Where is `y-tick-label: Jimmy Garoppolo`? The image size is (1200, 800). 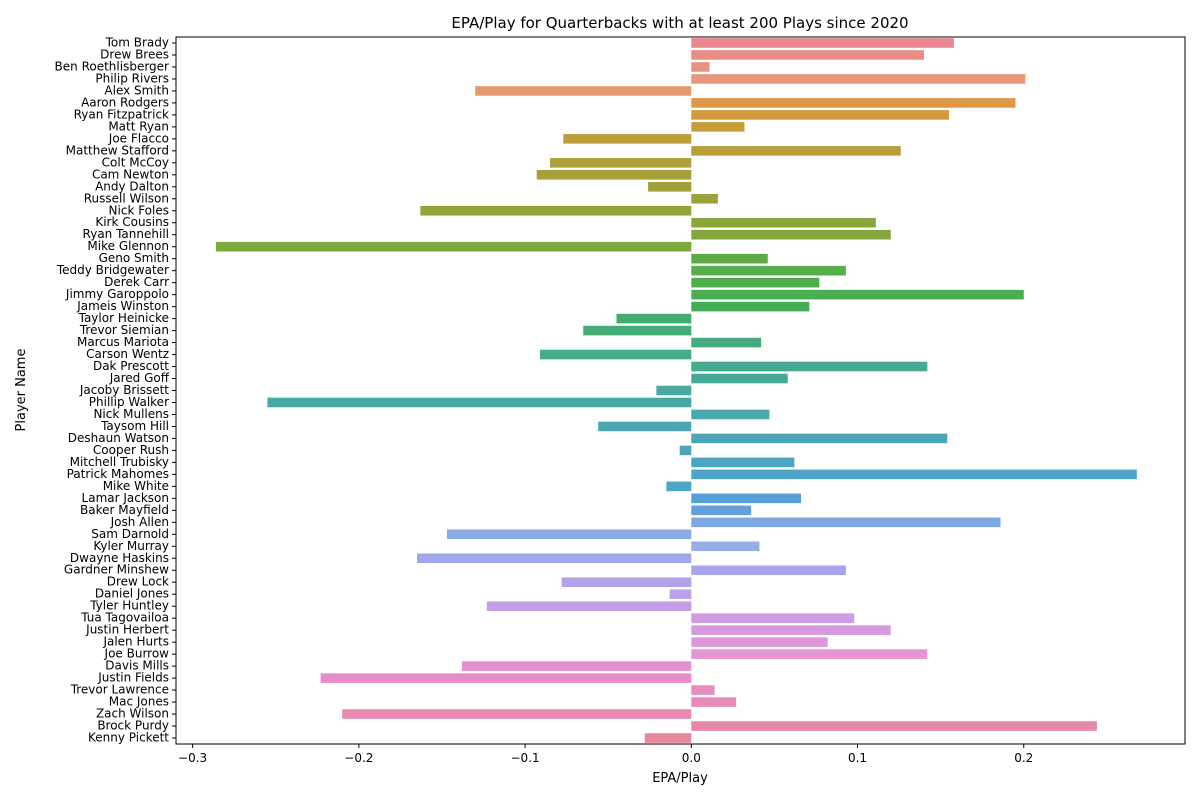 y-tick-label: Jimmy Garoppolo is located at coordinates (117, 294).